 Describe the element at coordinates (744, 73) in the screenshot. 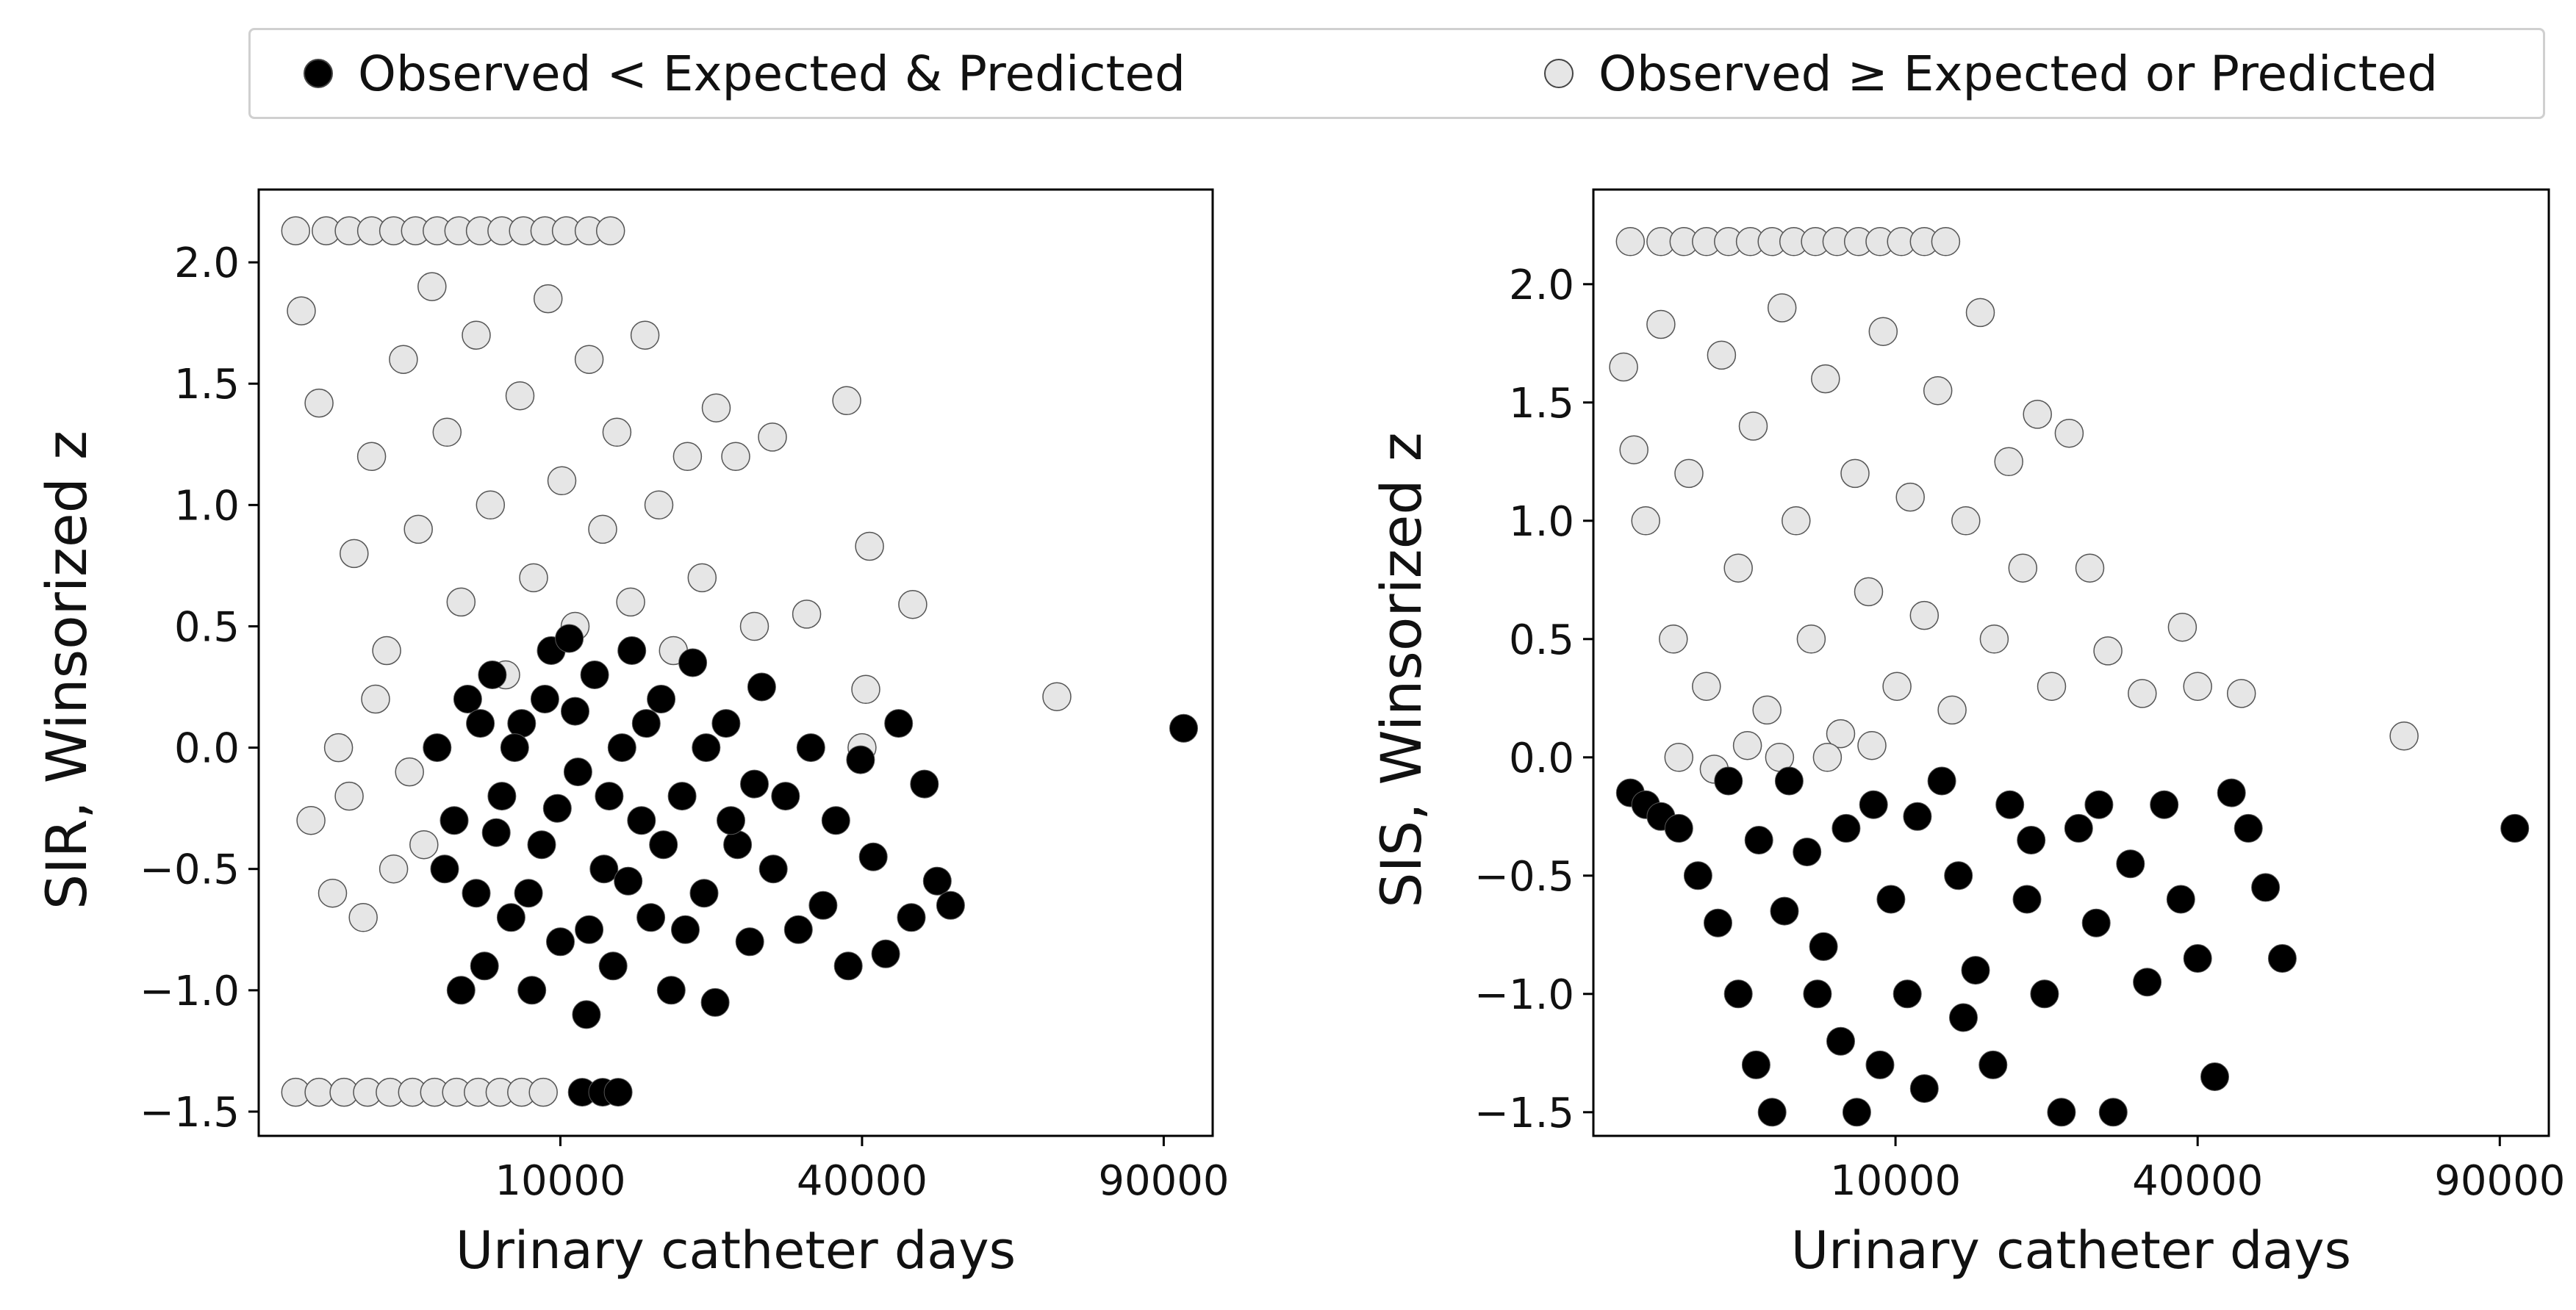

I see `legend-item-below-expected: Observed < Expected & Predicted` at that location.